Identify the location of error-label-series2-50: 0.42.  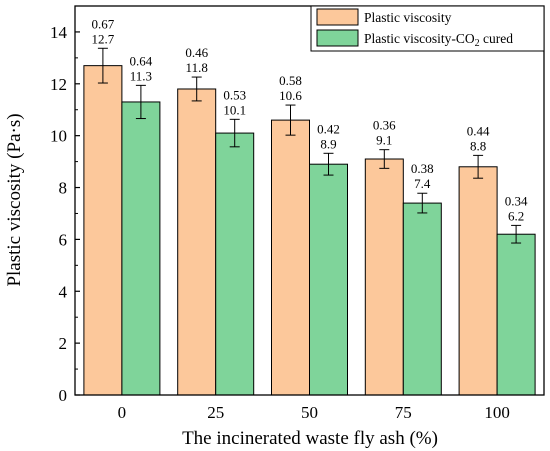
(328, 128).